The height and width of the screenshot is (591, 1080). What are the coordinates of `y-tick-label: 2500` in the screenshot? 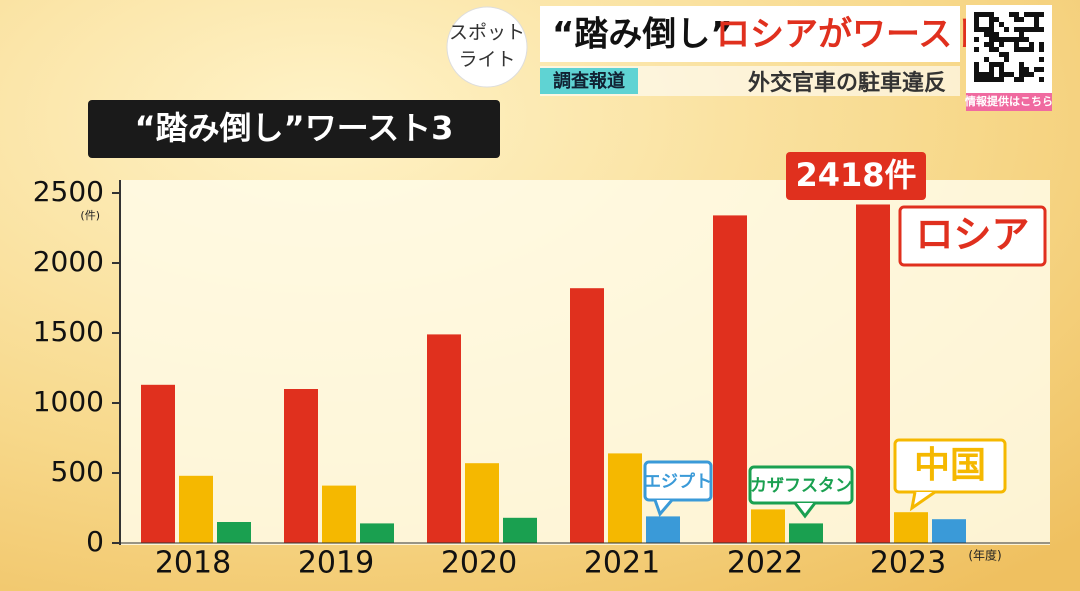 It's located at (68, 191).